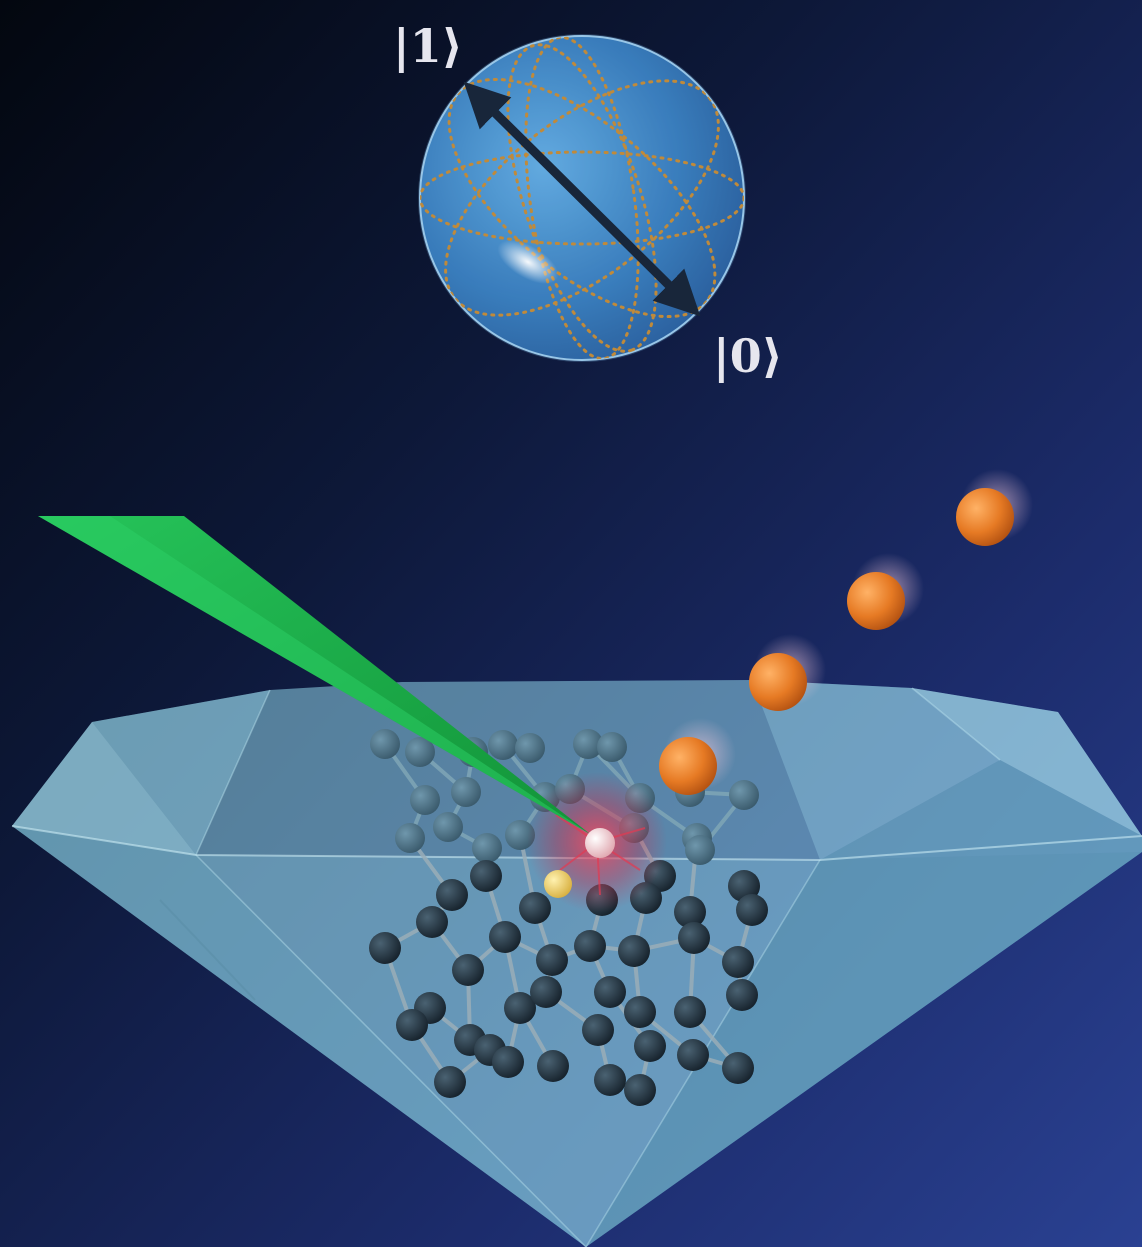 The image size is (1142, 1247). I want to click on ket-zero-label: |0⟩, so click(748, 356).